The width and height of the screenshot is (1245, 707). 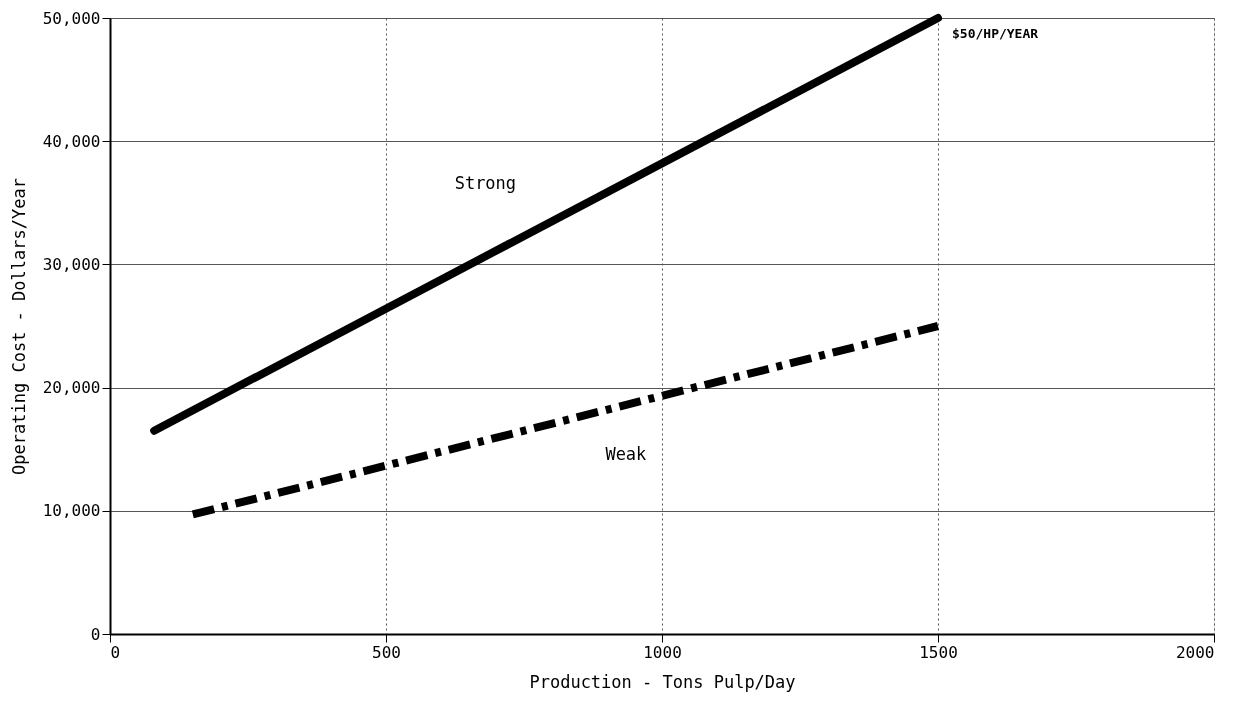 I want to click on y-tick-label: 50,000, so click(x=71, y=18).